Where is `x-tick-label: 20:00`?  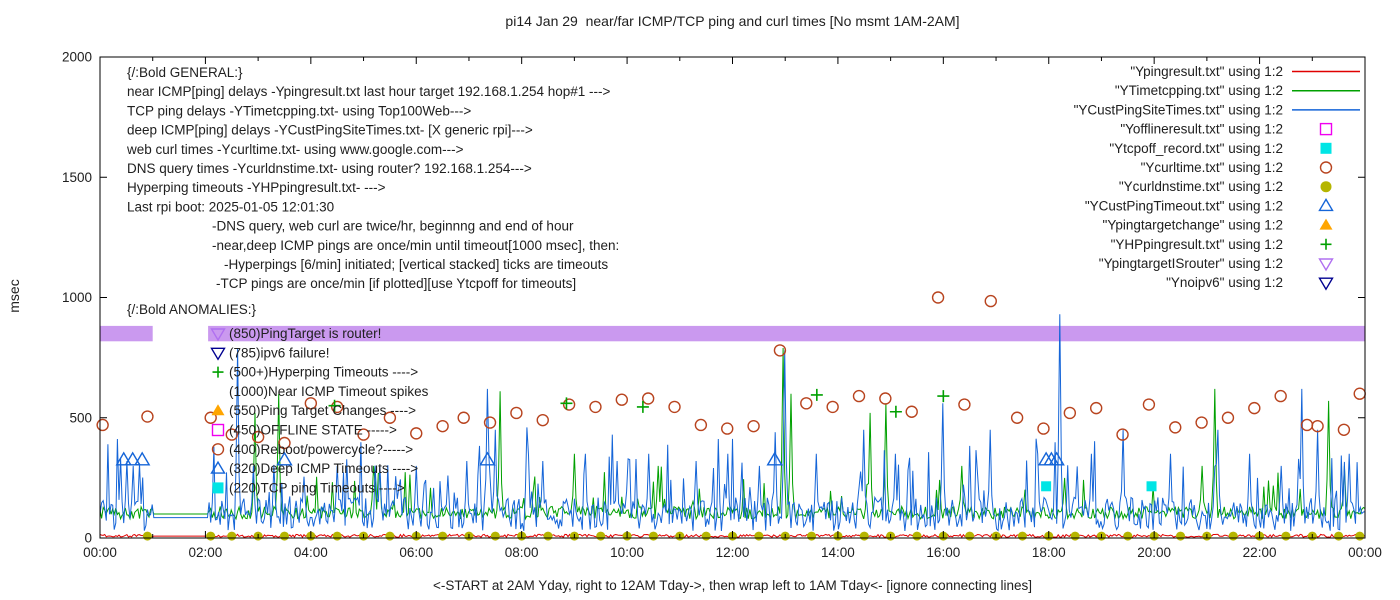
x-tick-label: 20:00 is located at coordinates (1154, 552).